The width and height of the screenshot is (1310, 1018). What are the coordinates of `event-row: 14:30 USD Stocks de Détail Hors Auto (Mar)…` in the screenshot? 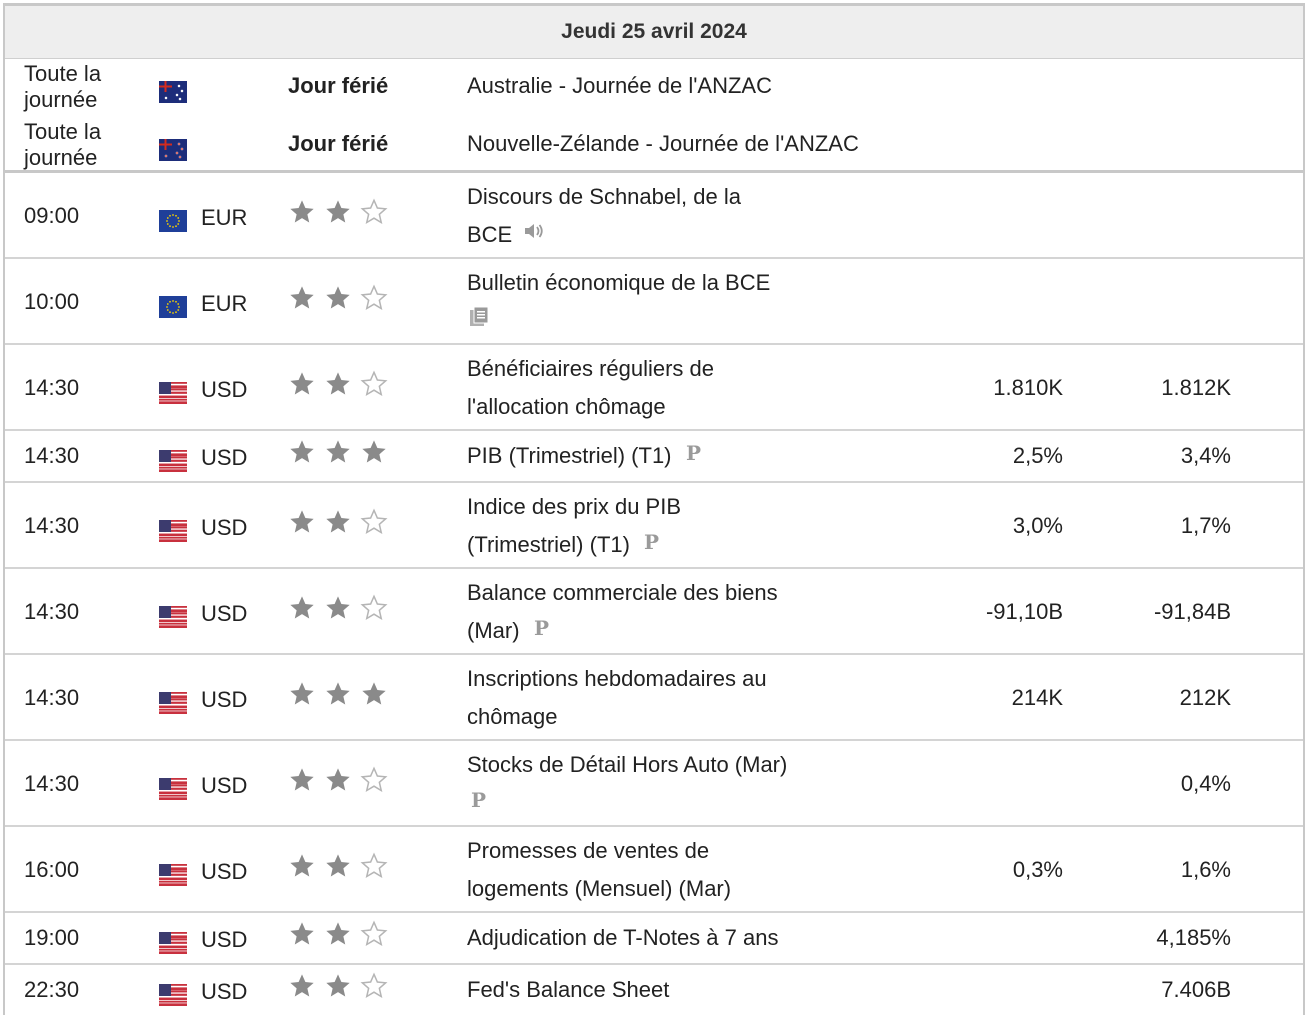 It's located at (654, 784).